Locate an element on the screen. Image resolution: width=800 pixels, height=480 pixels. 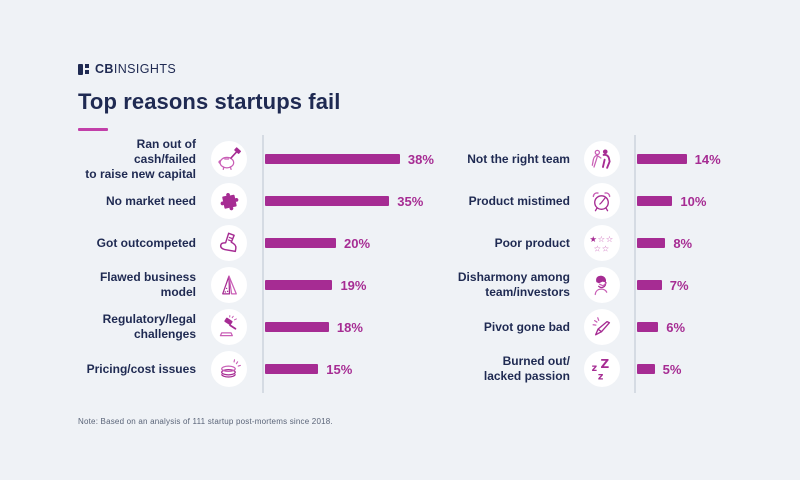
reason-row: Disharmony among team/investors 7% is located at coordinates (582, 285).